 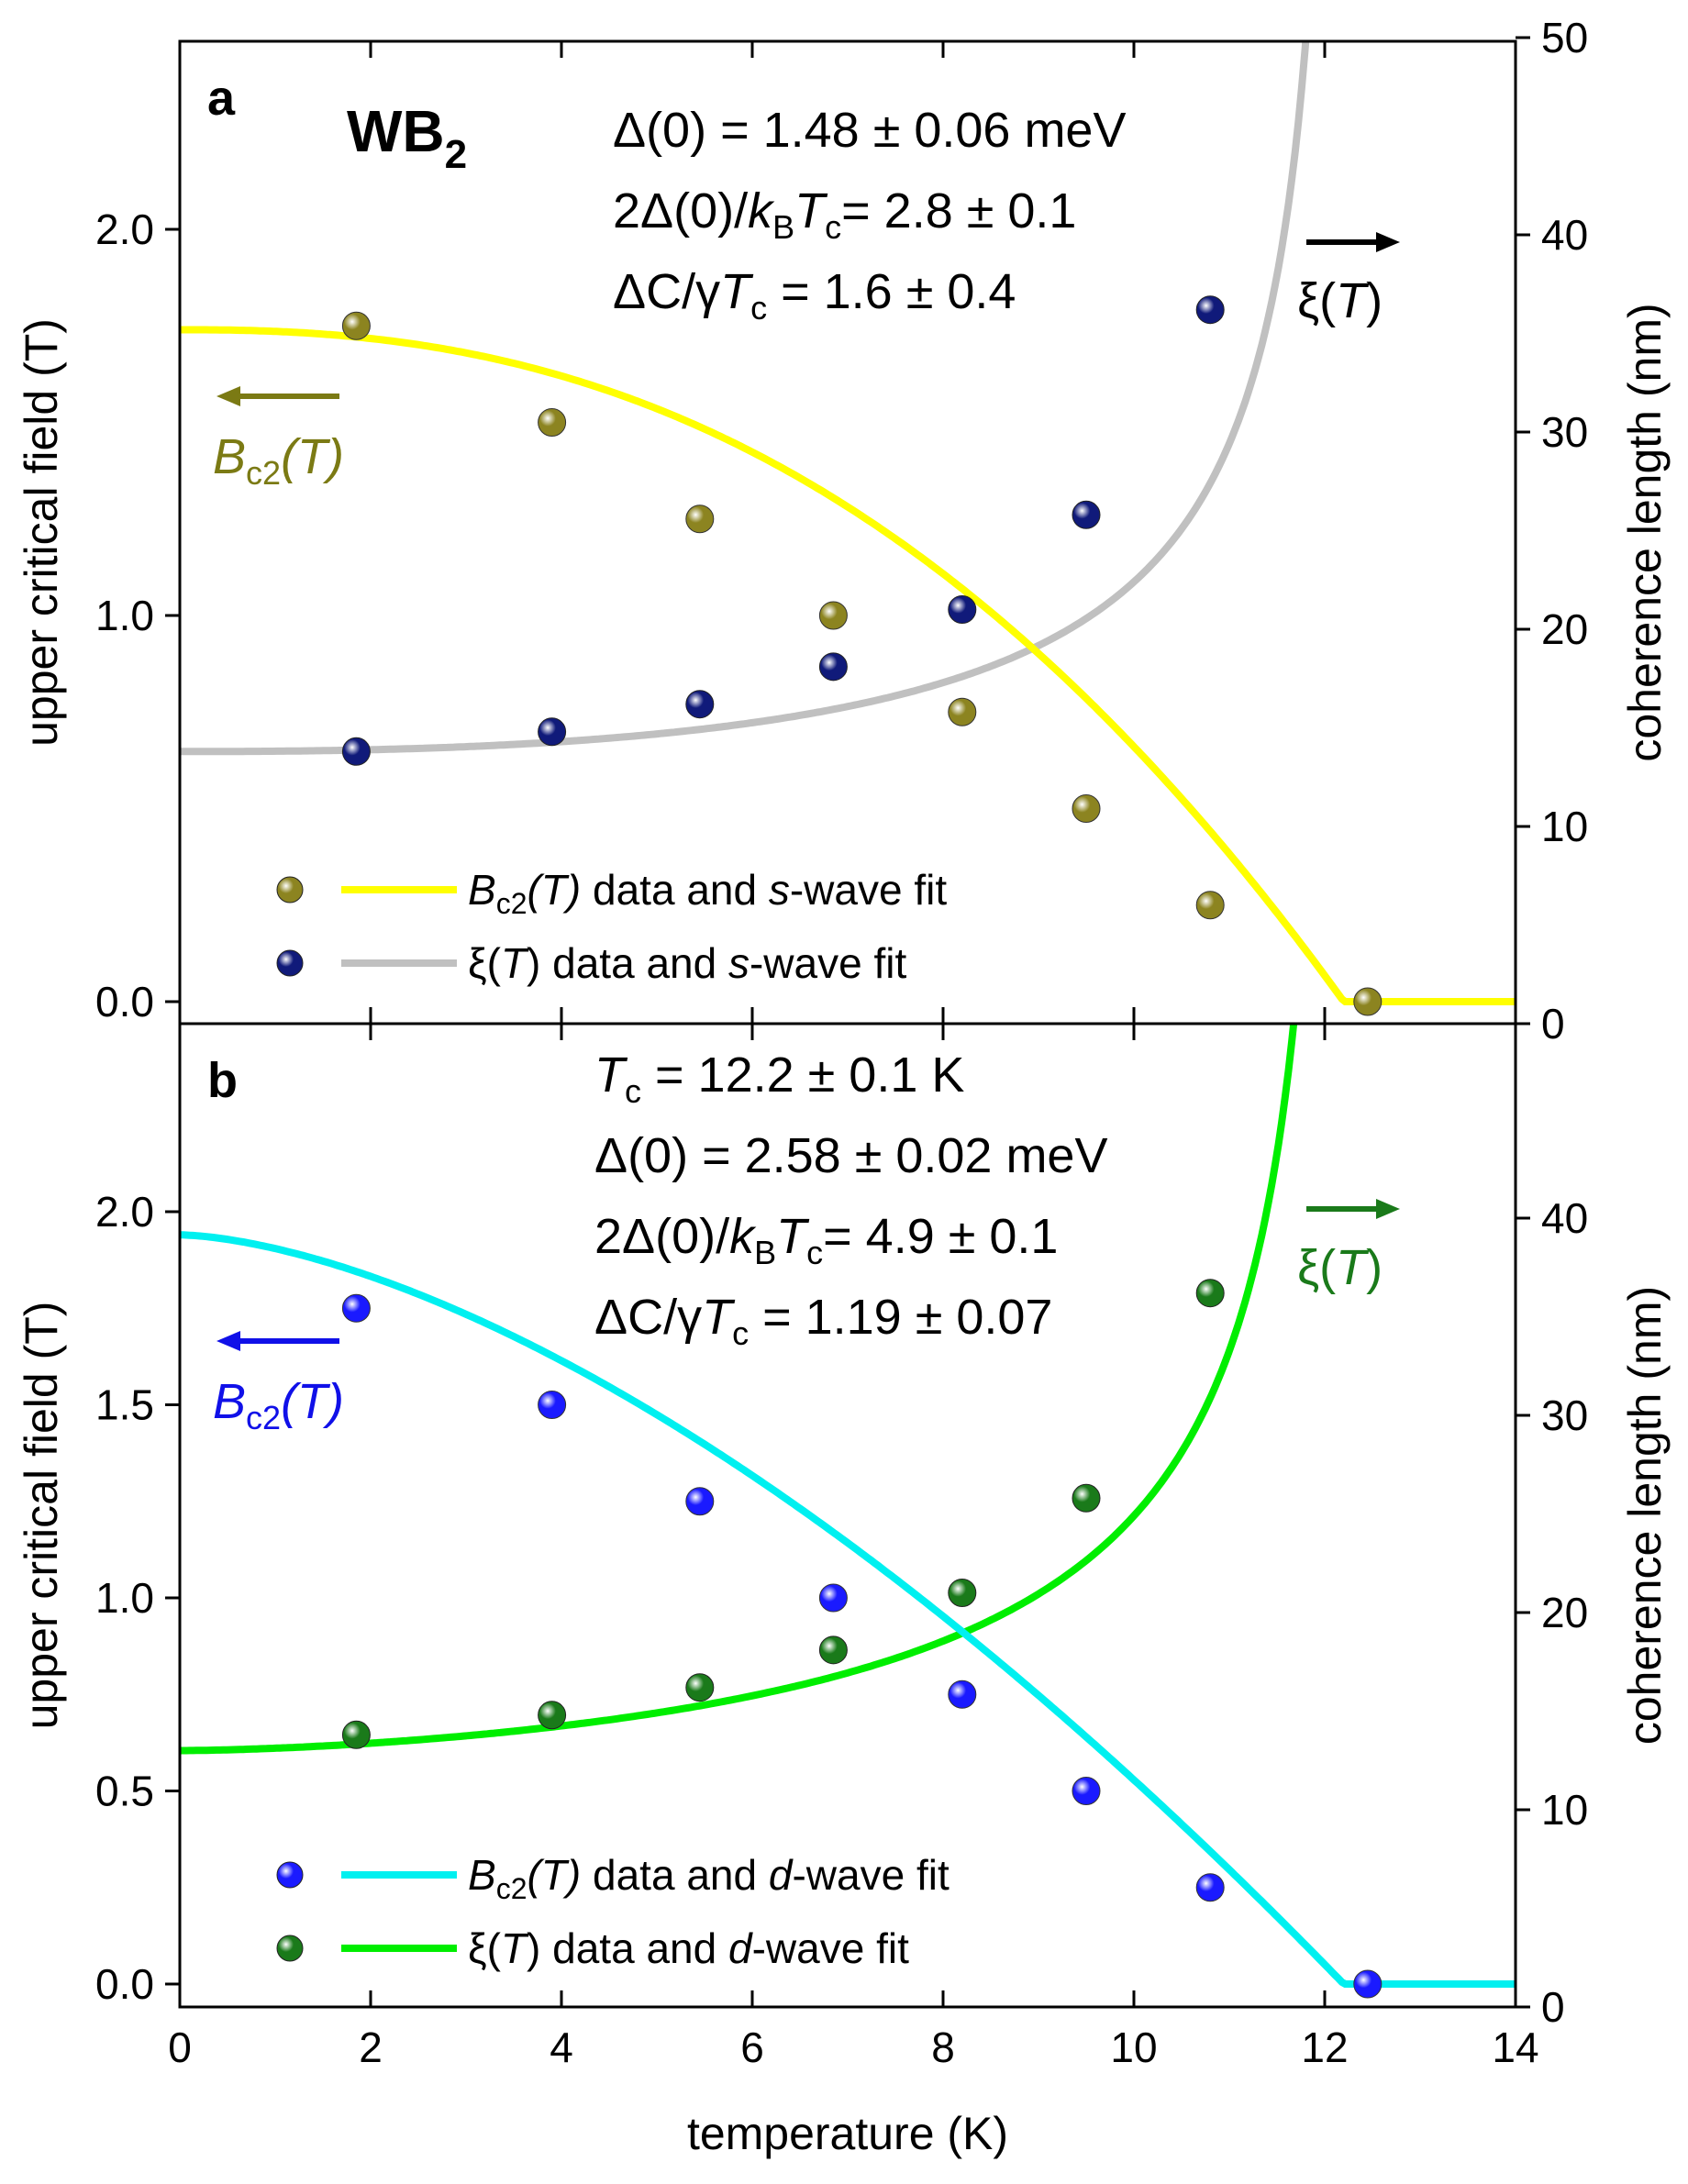 What do you see at coordinates (752, 2047) in the screenshot?
I see `x-tick-label: 6` at bounding box center [752, 2047].